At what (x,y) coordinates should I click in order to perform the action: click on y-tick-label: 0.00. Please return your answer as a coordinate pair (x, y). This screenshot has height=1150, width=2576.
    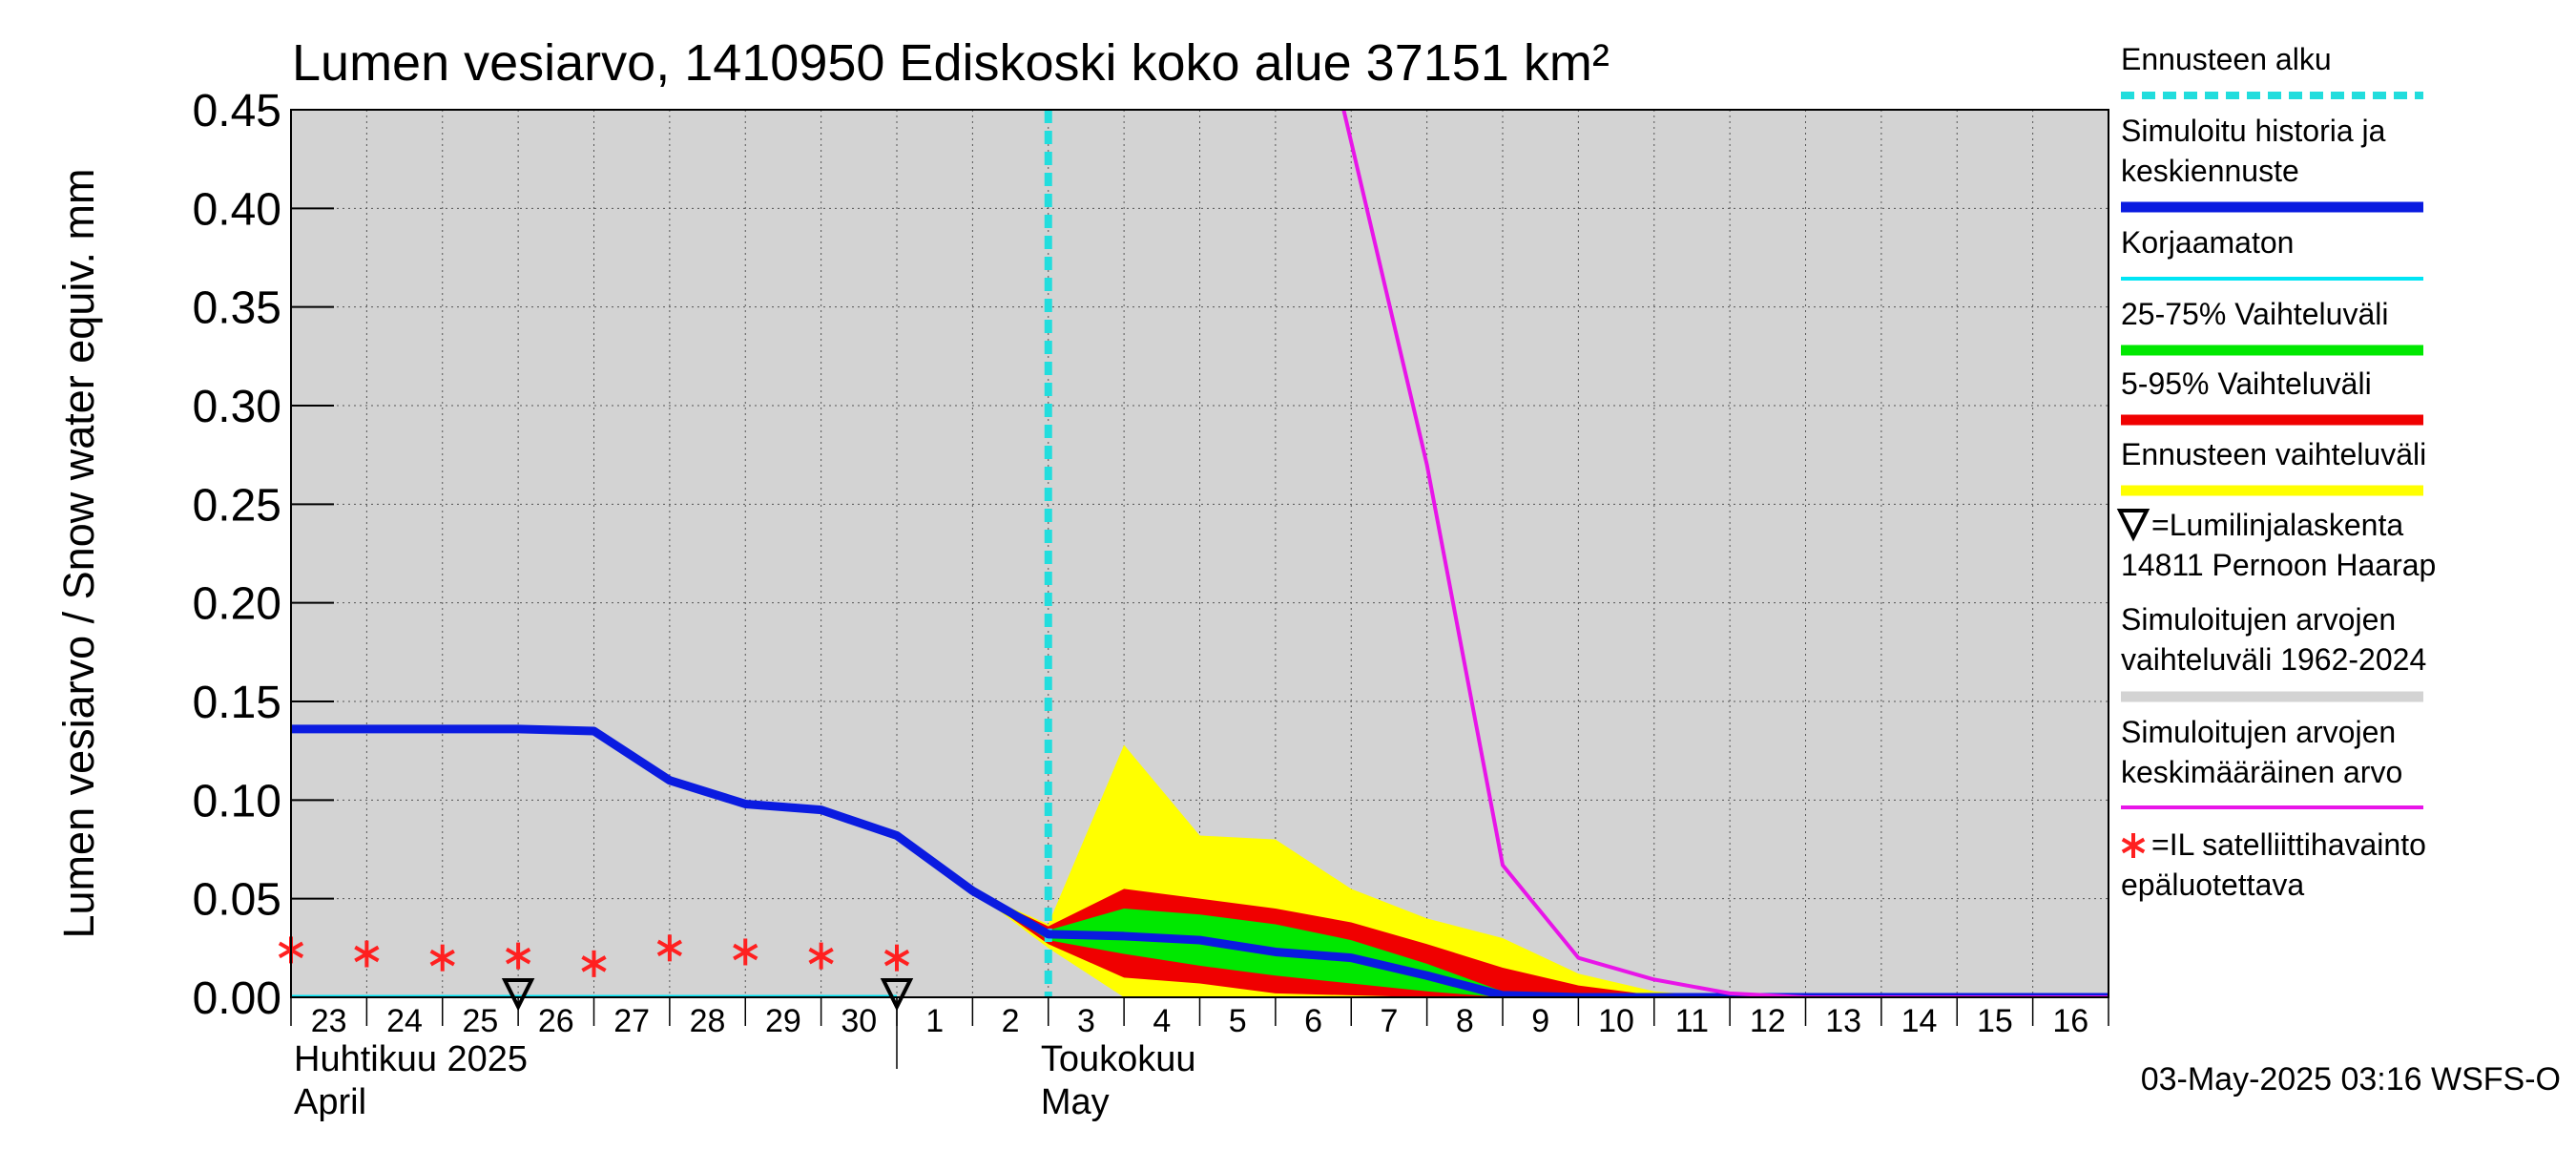
    Looking at the image, I should click on (237, 998).